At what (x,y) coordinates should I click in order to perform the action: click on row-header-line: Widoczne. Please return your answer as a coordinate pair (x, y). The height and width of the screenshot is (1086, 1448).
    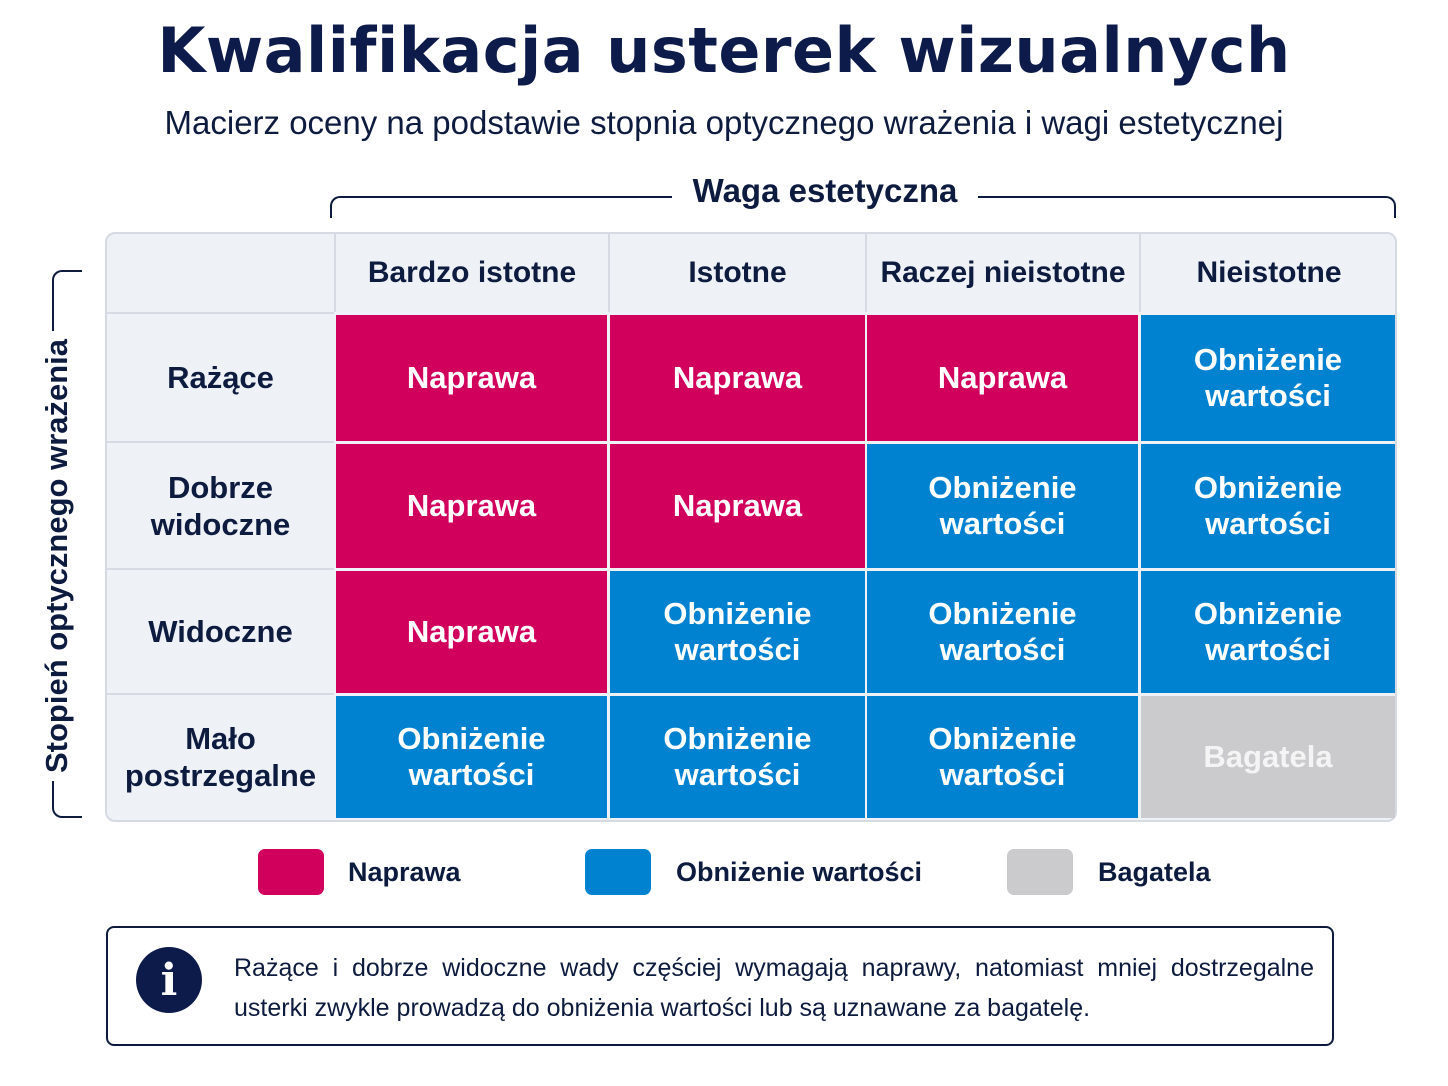
    Looking at the image, I should click on (220, 631).